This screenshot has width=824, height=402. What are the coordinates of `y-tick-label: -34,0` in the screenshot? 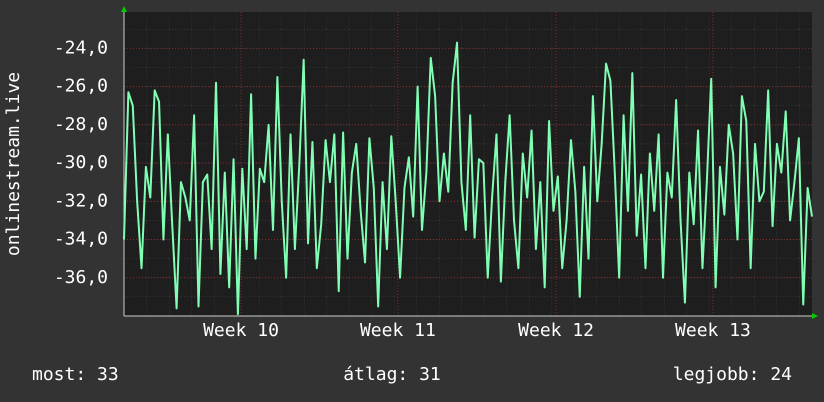 It's located at (81, 239).